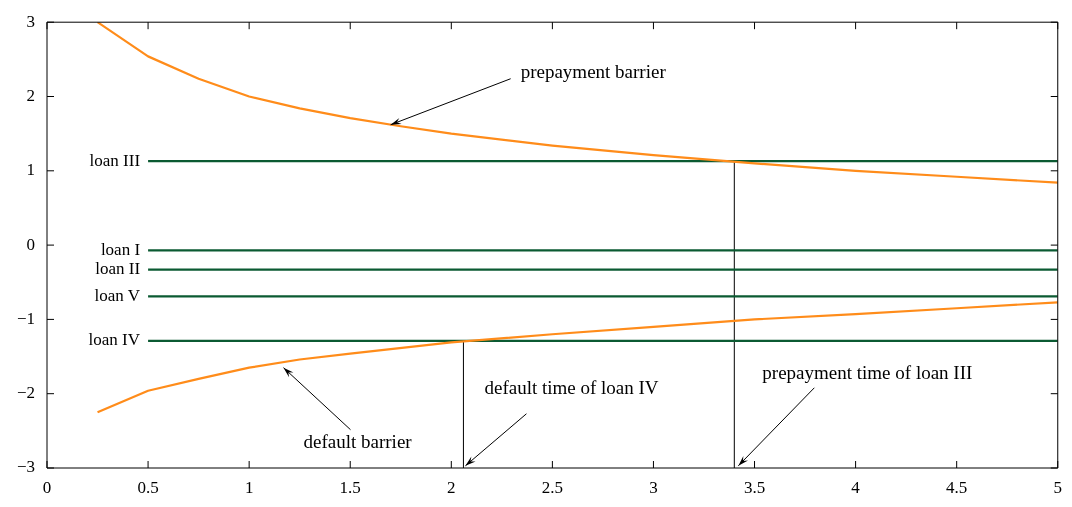 The image size is (1072, 507). Describe the element at coordinates (957, 487) in the screenshot. I see `x-tick-label: 4.5` at that location.